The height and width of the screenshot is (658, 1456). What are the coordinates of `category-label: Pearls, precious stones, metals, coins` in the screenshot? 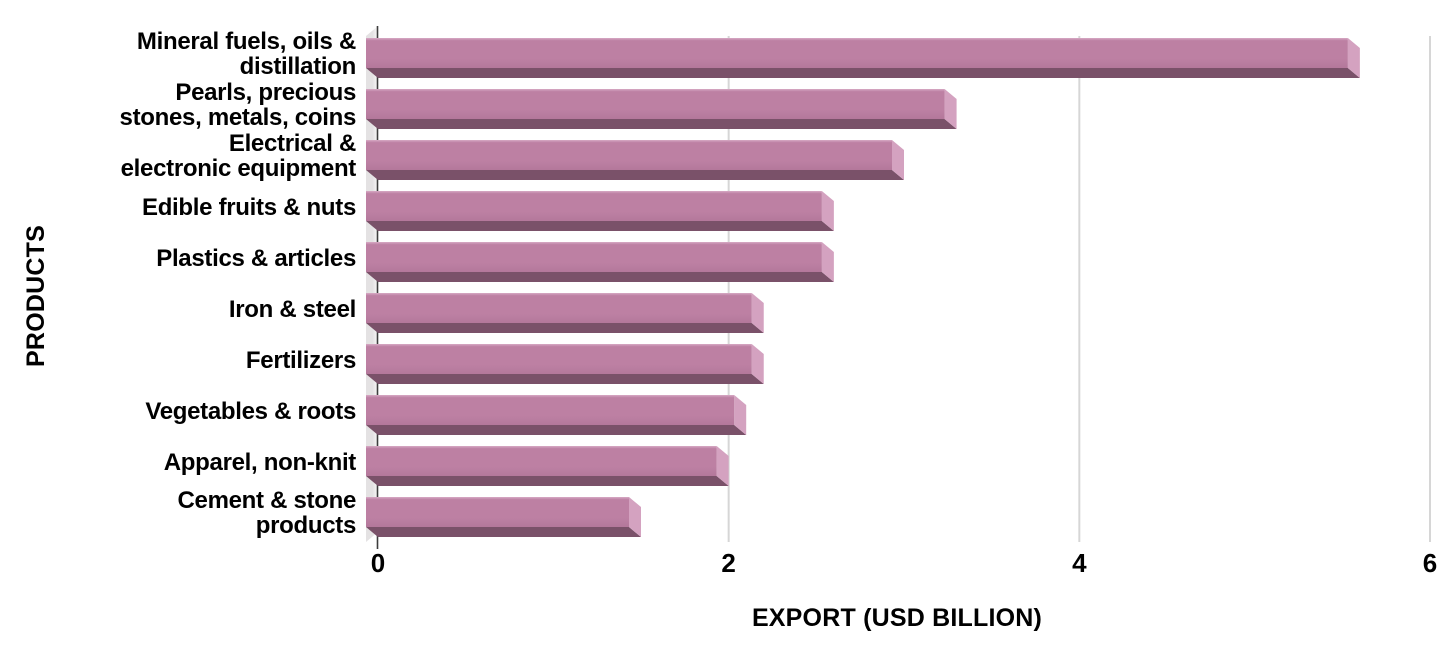 It's located at (238, 105).